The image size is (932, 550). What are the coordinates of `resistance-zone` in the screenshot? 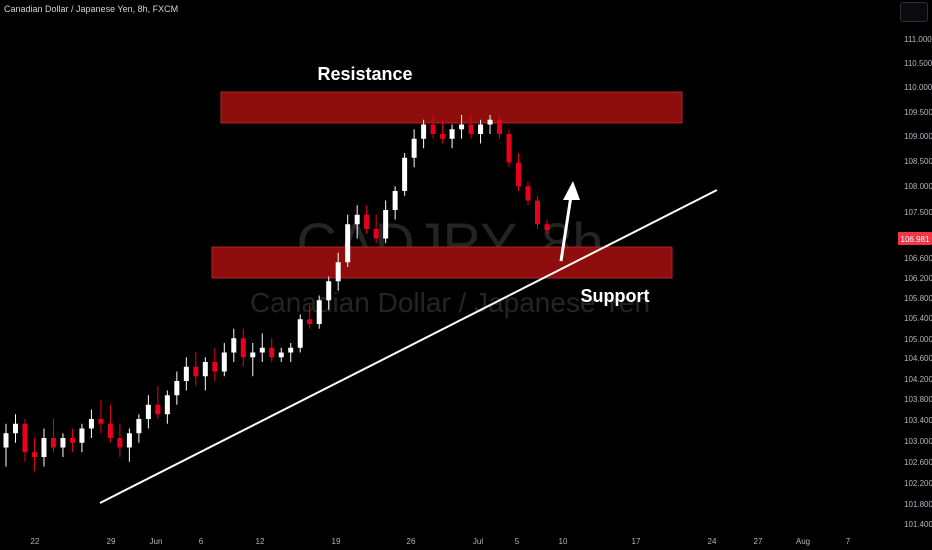 It's located at (451, 107).